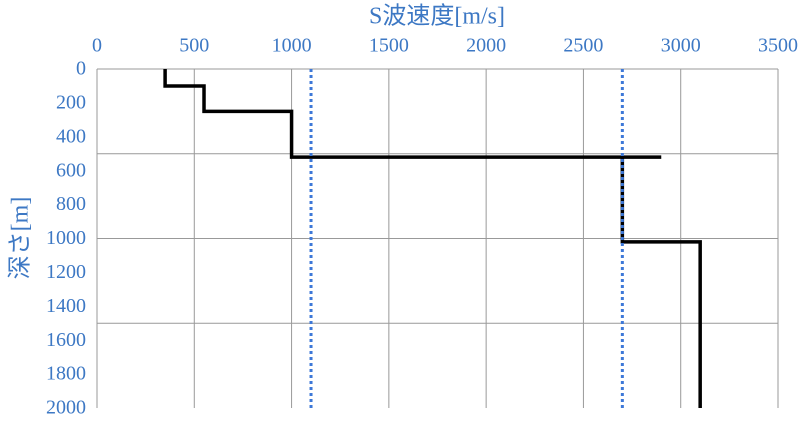 Image resolution: width=810 pixels, height=426 pixels. What do you see at coordinates (66, 272) in the screenshot?
I see `y-tick-label: 1200` at bounding box center [66, 272].